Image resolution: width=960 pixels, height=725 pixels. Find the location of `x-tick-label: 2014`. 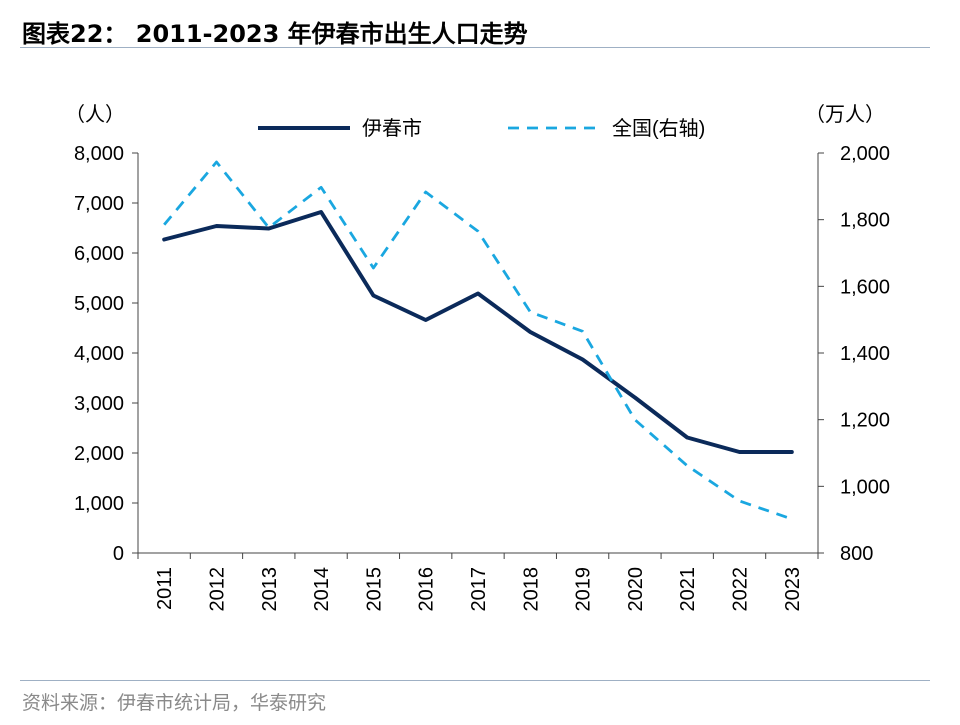

x-tick-label: 2014 is located at coordinates (322, 589).